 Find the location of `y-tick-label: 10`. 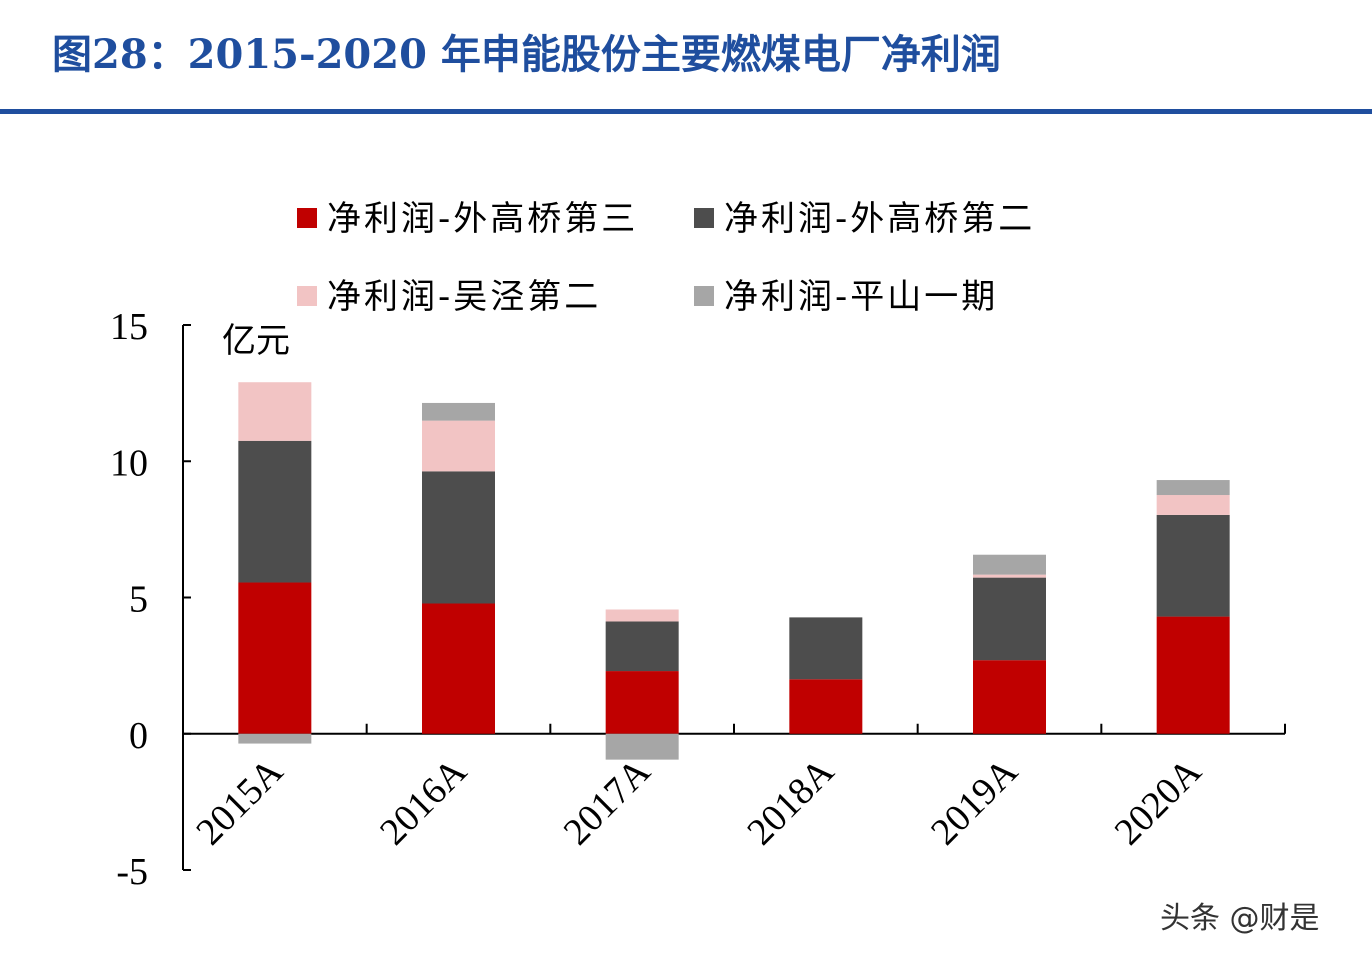

y-tick-label: 10 is located at coordinates (129, 463).